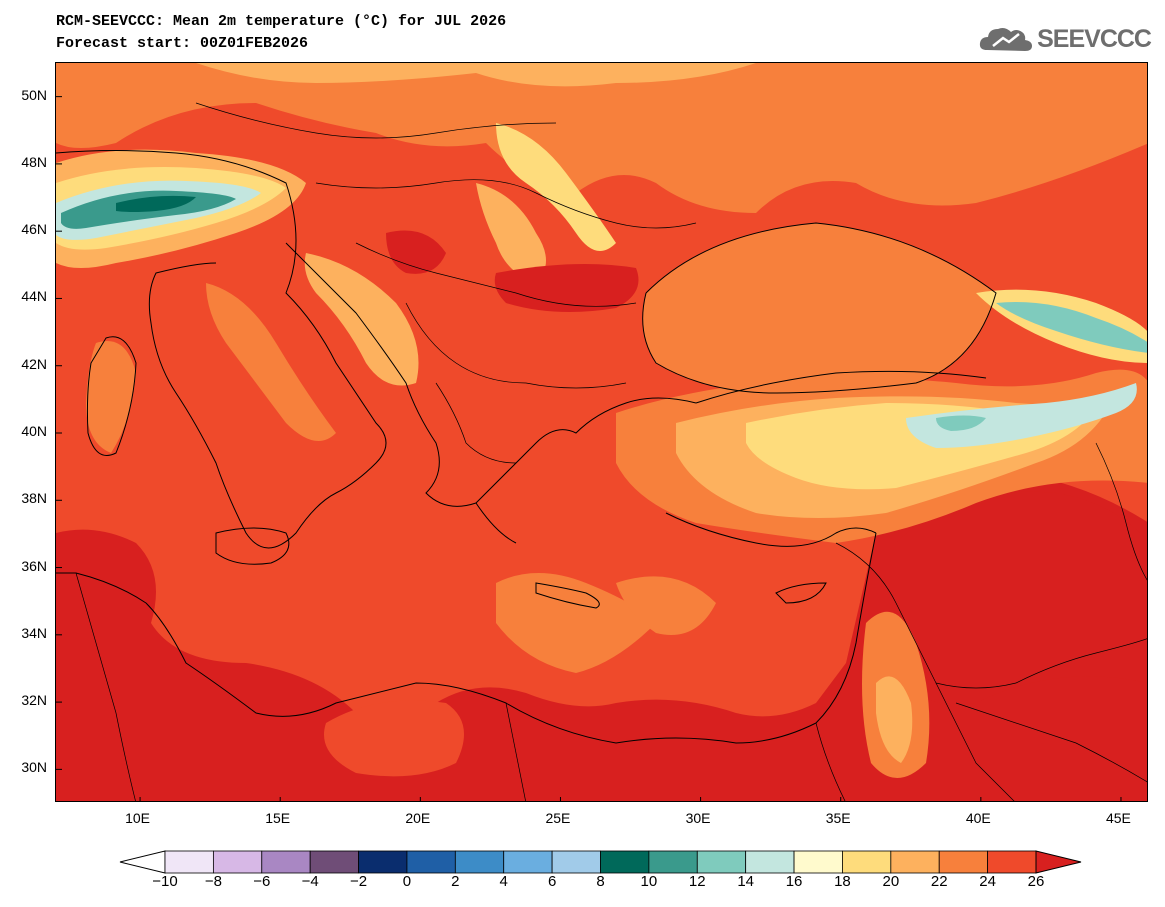 The width and height of the screenshot is (1165, 907). Describe the element at coordinates (842, 881) in the screenshot. I see `legend-label: 18` at that location.